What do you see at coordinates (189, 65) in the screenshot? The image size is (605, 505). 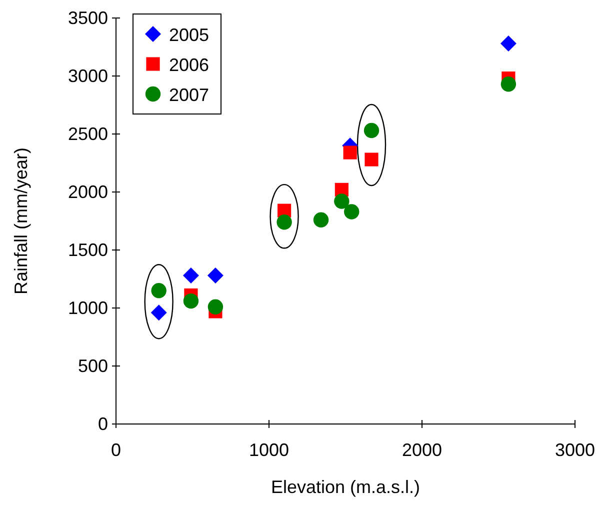 I see `legend-label: 2006` at bounding box center [189, 65].